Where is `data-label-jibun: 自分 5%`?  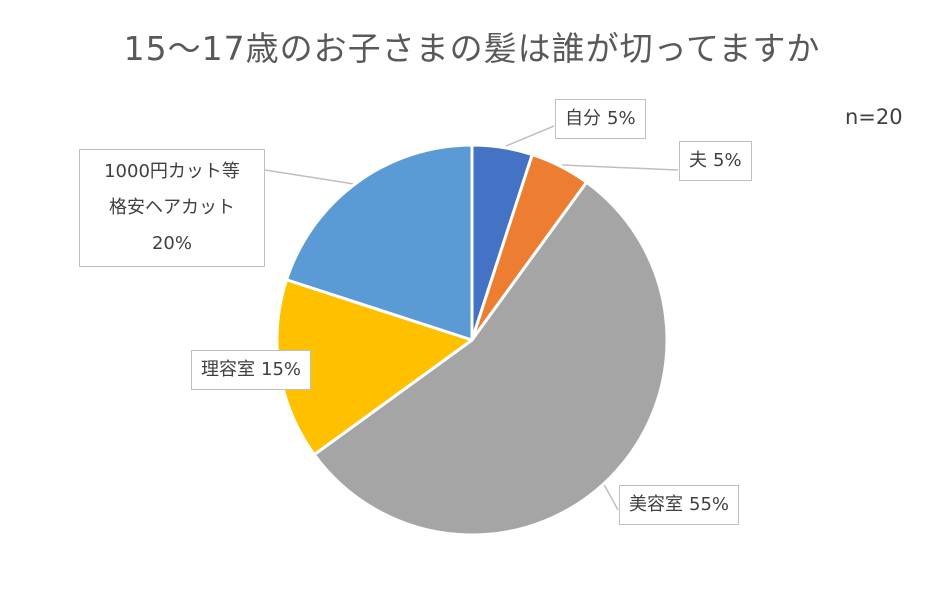 data-label-jibun: 自分 5% is located at coordinates (600, 119).